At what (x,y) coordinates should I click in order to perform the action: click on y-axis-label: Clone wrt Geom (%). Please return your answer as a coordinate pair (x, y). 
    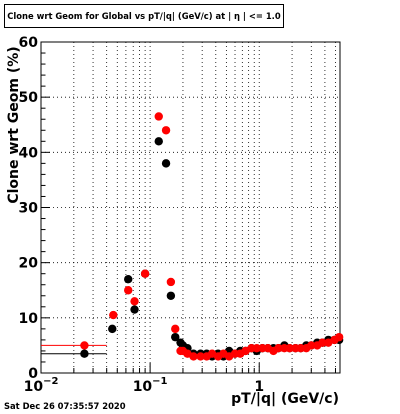
    Looking at the image, I should click on (14, 125).